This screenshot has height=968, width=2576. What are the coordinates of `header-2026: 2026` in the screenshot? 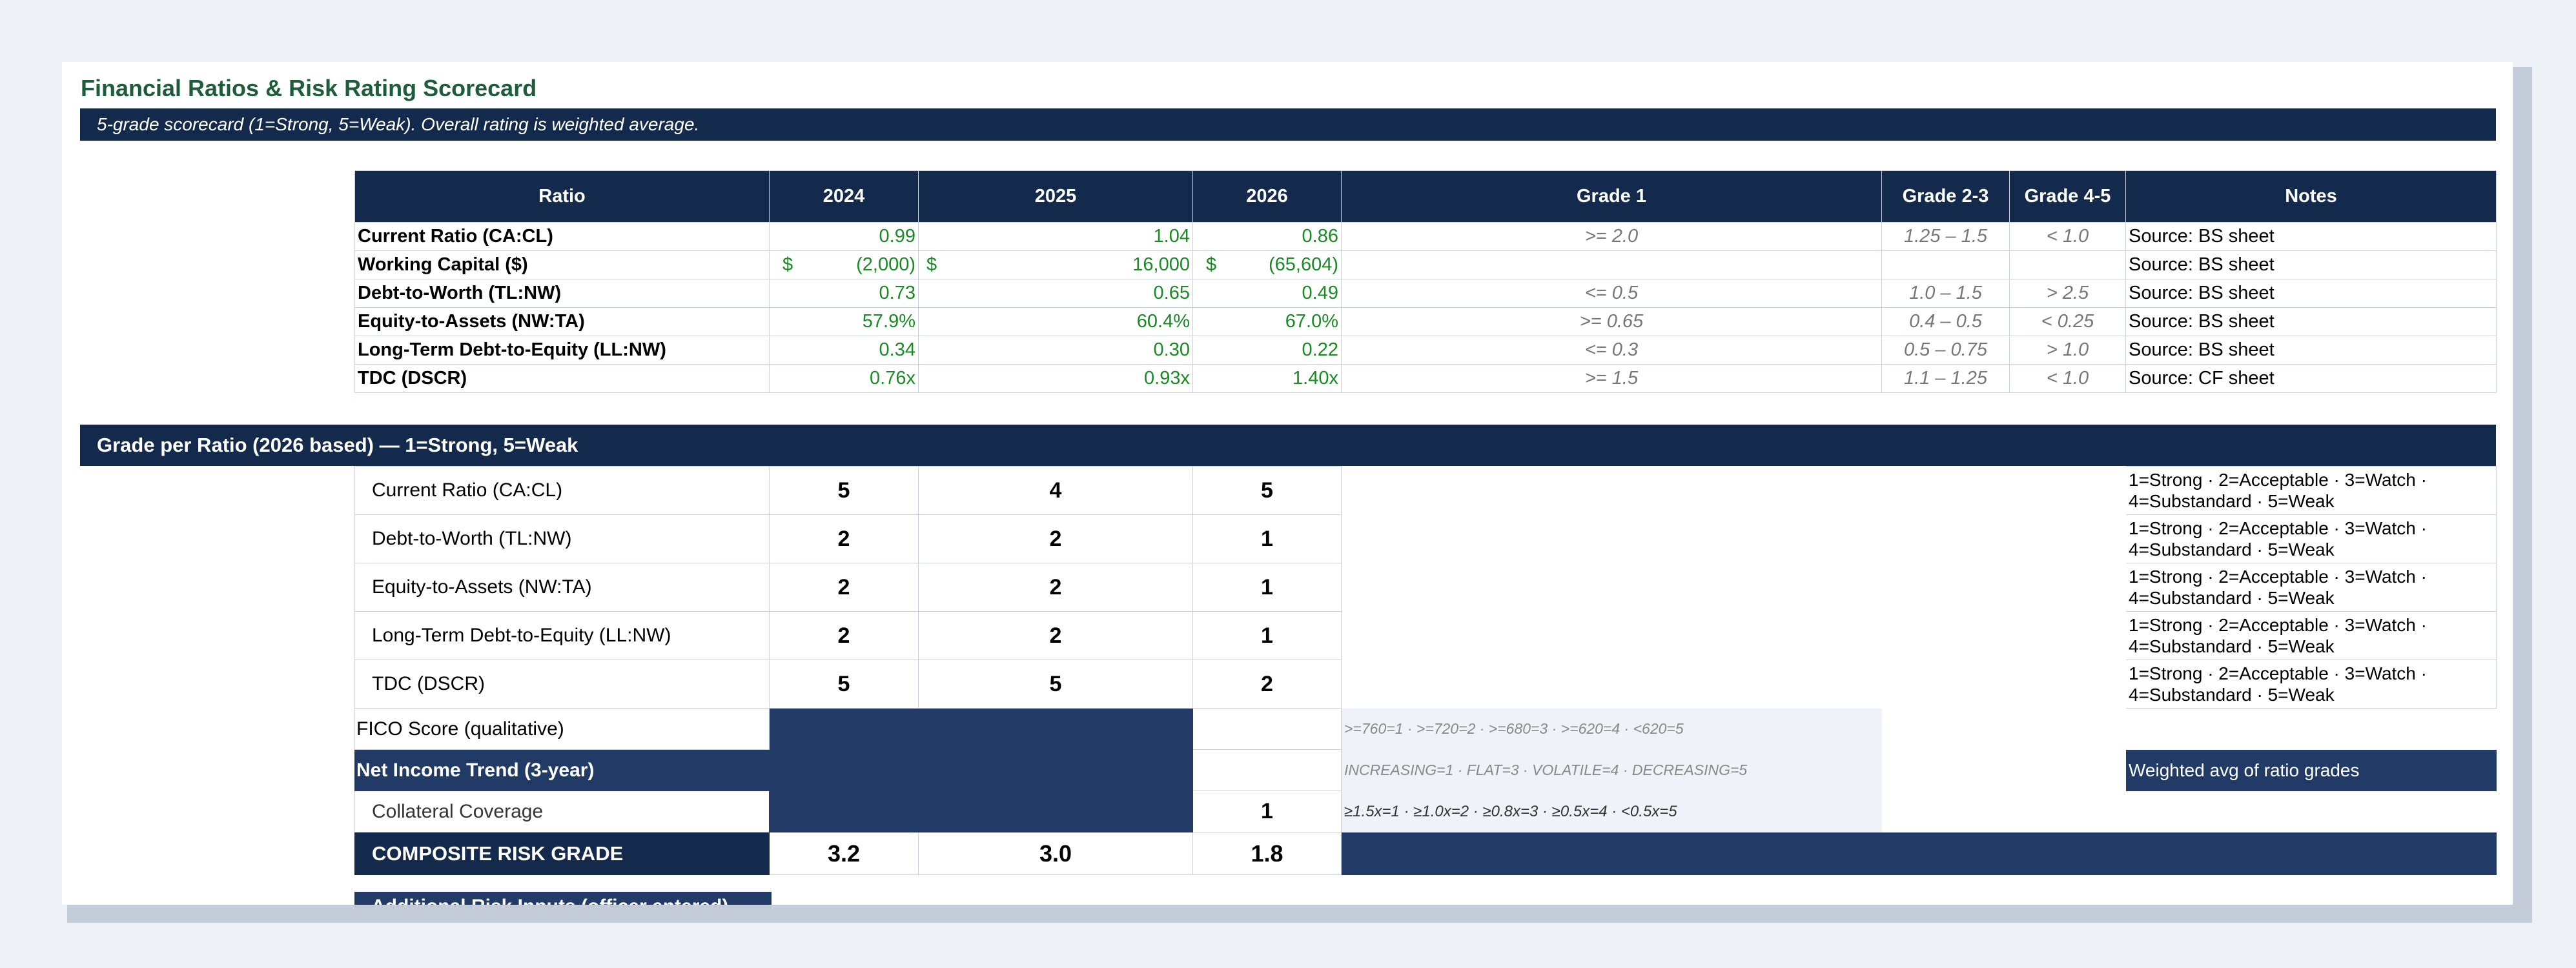 It's located at (1267, 196).